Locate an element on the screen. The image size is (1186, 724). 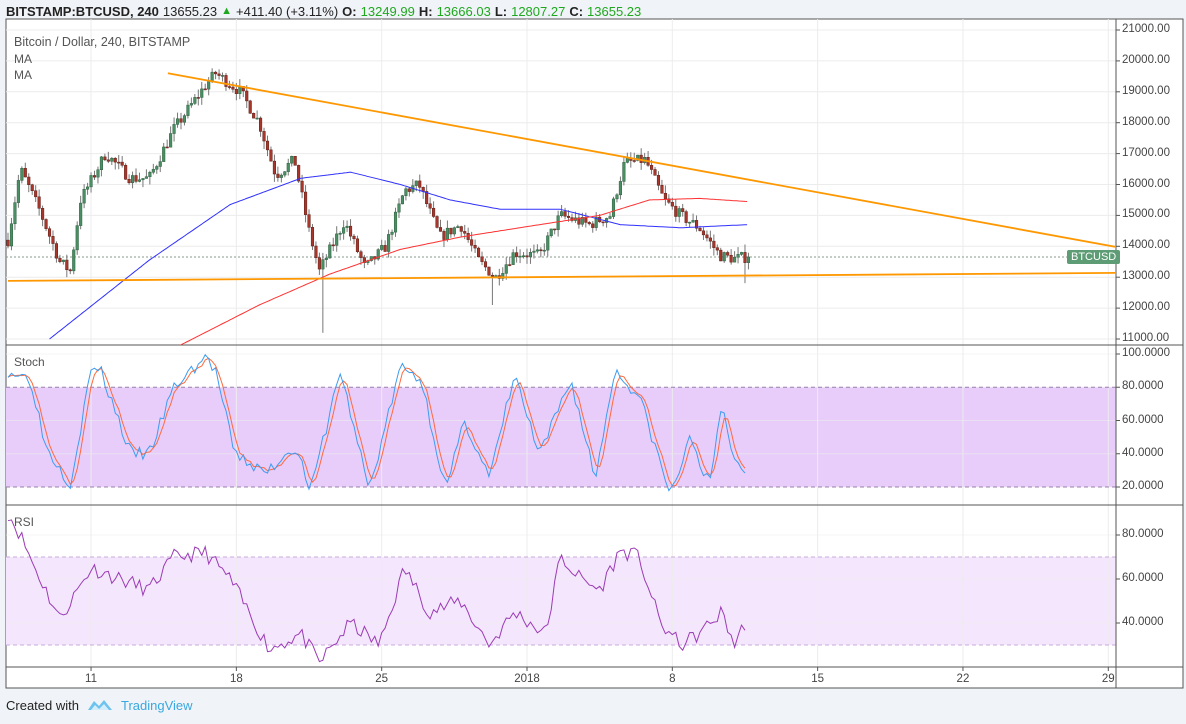
tradingview-link: TradingView is located at coordinates (156, 705).